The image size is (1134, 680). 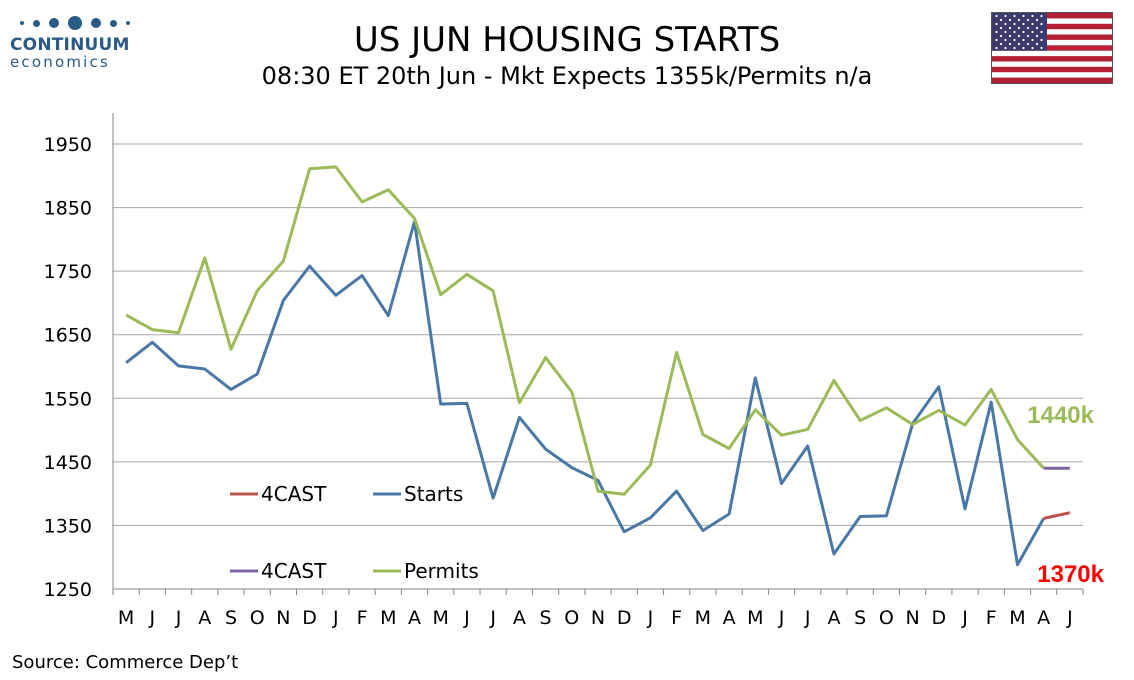 I want to click on data-label: 1440k, so click(x=1060, y=415).